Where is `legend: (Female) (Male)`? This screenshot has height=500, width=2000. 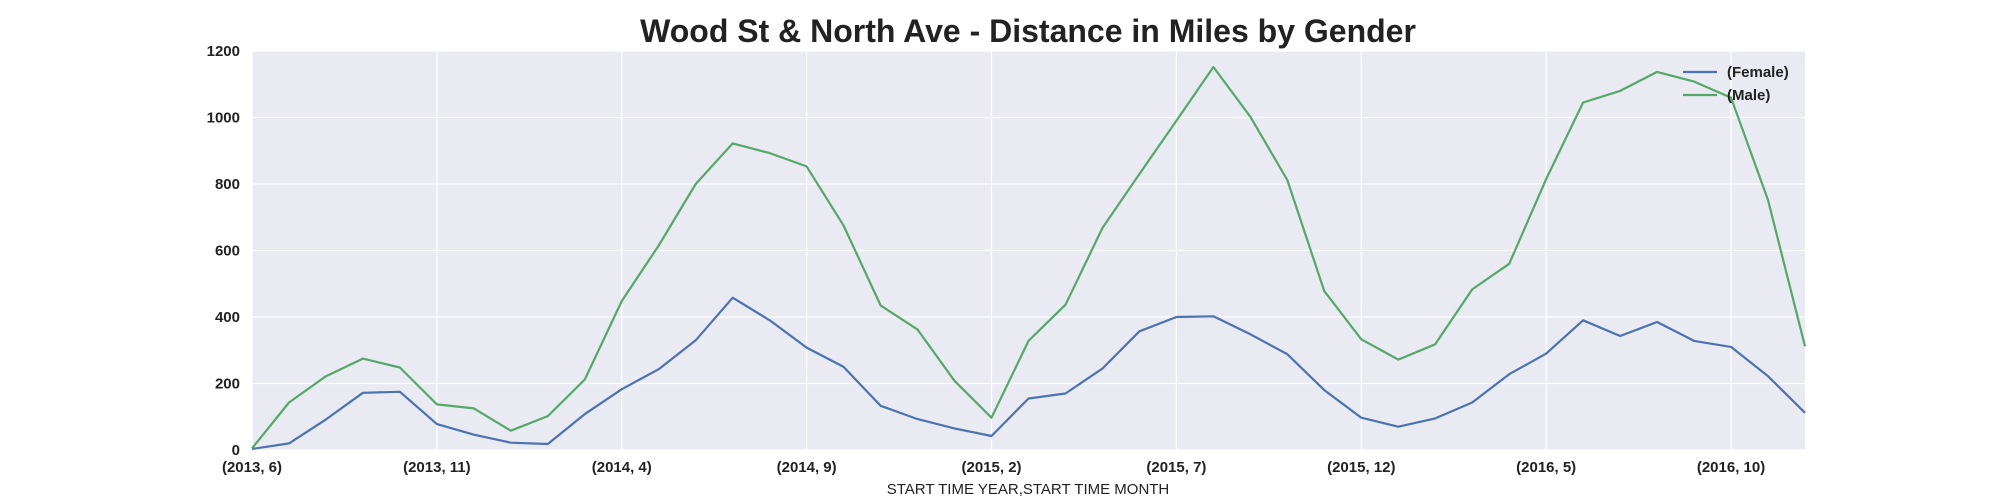 legend: (Female) (Male) is located at coordinates (1736, 84).